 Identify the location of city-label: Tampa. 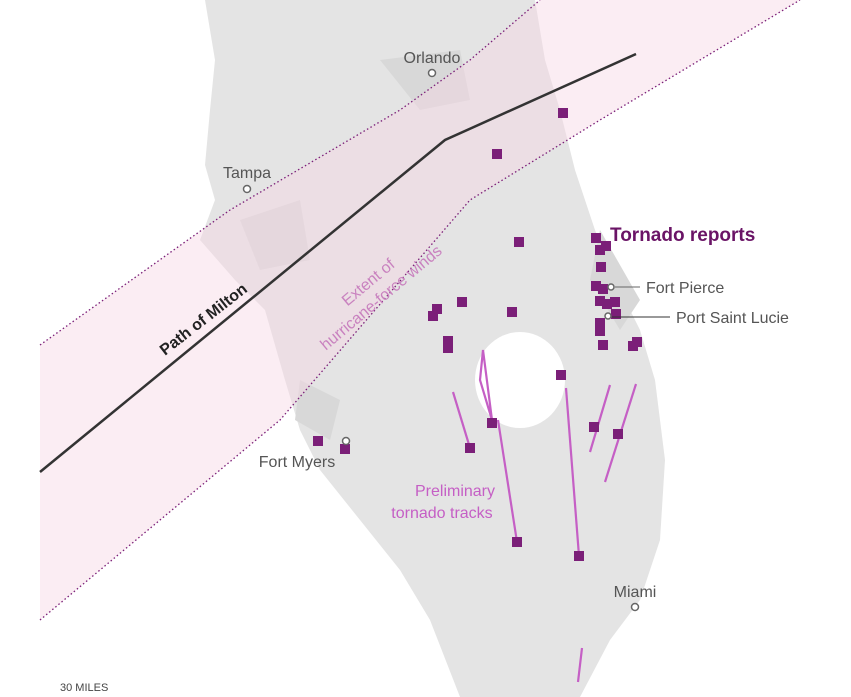
(247, 173).